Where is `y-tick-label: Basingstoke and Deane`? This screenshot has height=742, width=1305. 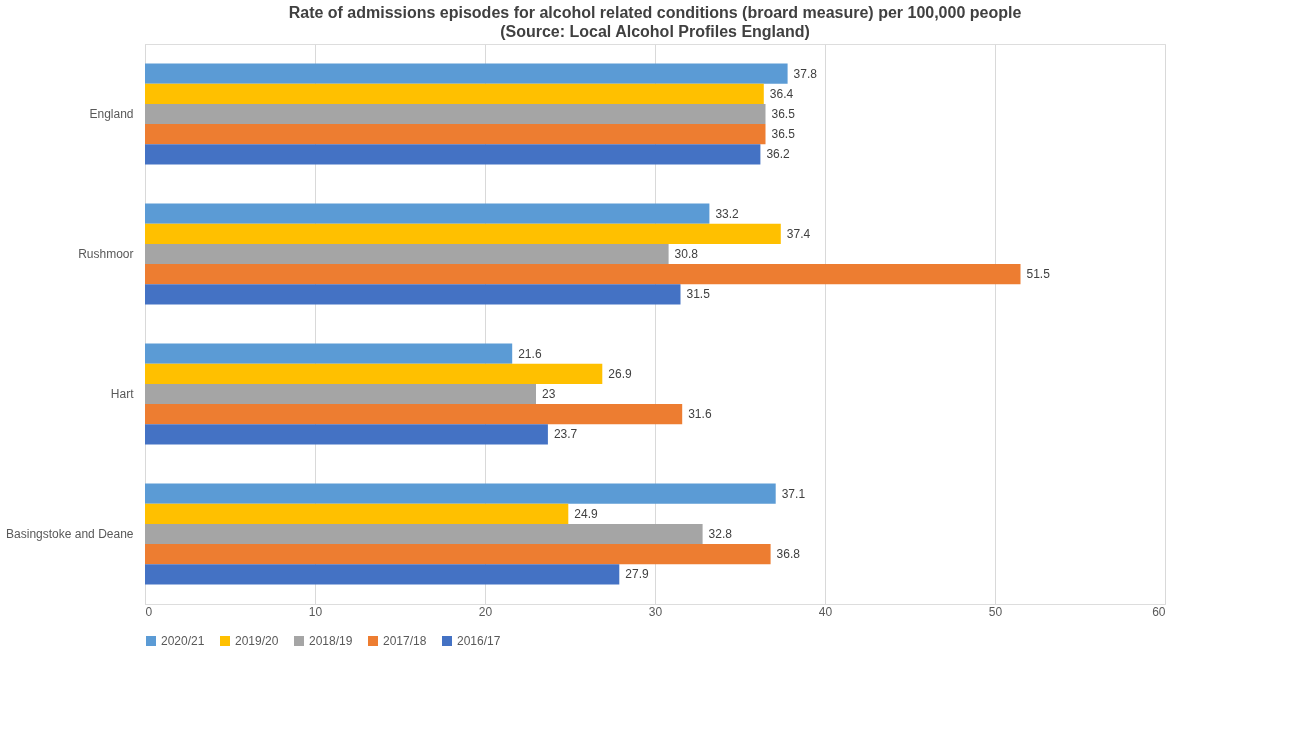
y-tick-label: Basingstoke and Deane is located at coordinates (70, 534).